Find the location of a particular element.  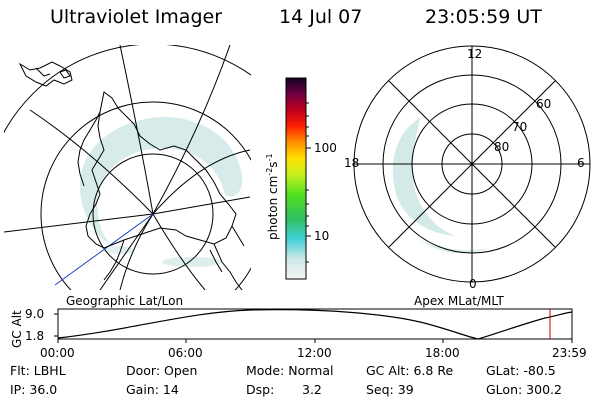

time-label: 23:05:59 UT is located at coordinates (483, 17).